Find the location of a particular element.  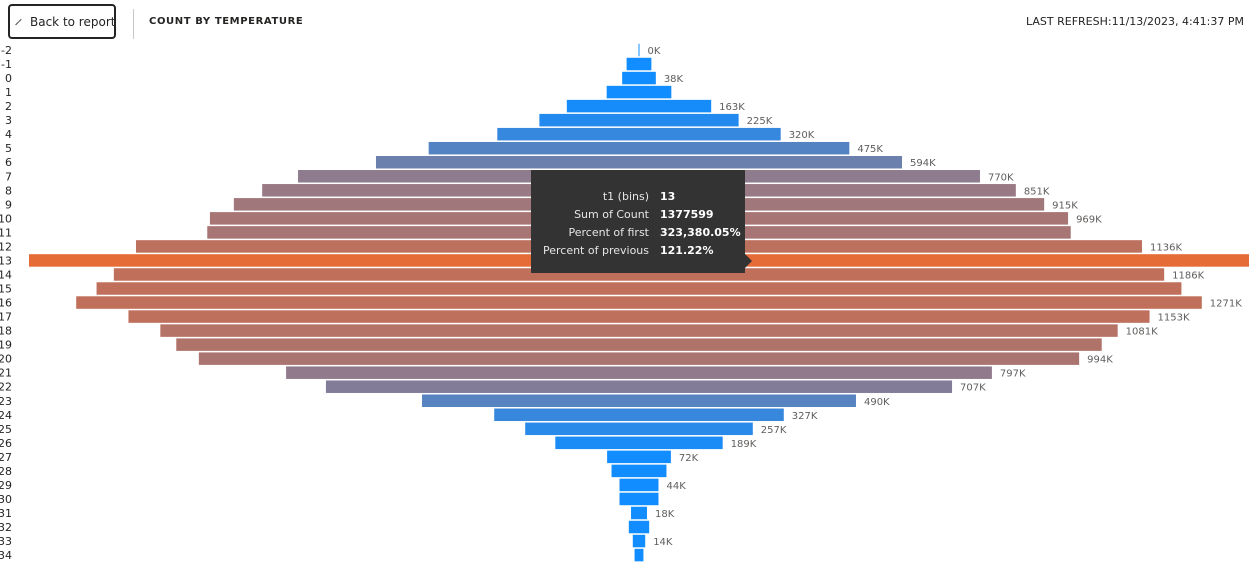

last-refresh-text: LAST REFRESH:11/13/2023, 4:41:37 PM is located at coordinates (1135, 21).